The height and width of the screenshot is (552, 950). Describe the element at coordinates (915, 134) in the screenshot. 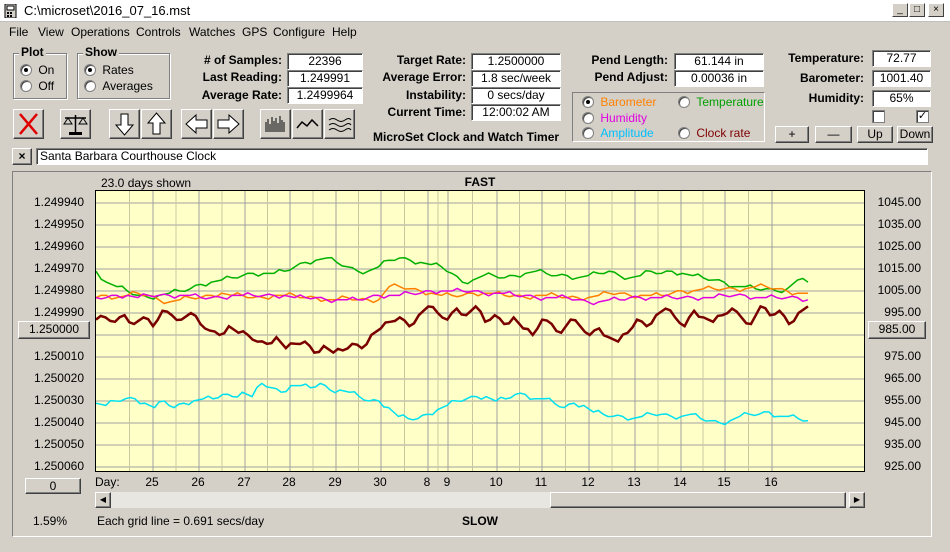

I see `scroll-down-button: Down` at that location.